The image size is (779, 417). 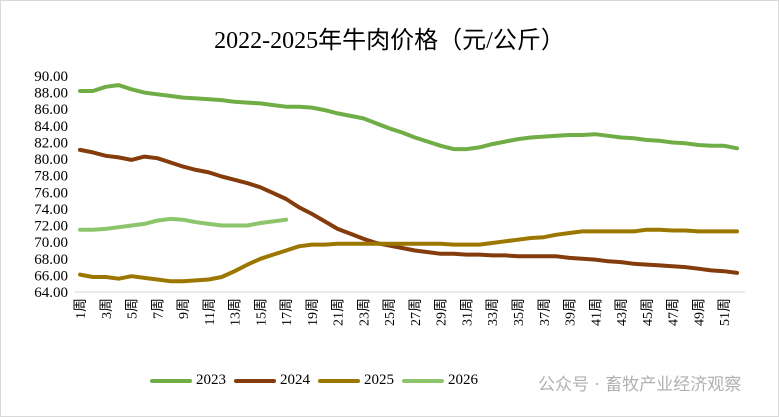 What do you see at coordinates (519, 312) in the screenshot?
I see `x-tick-label: 35周` at bounding box center [519, 312].